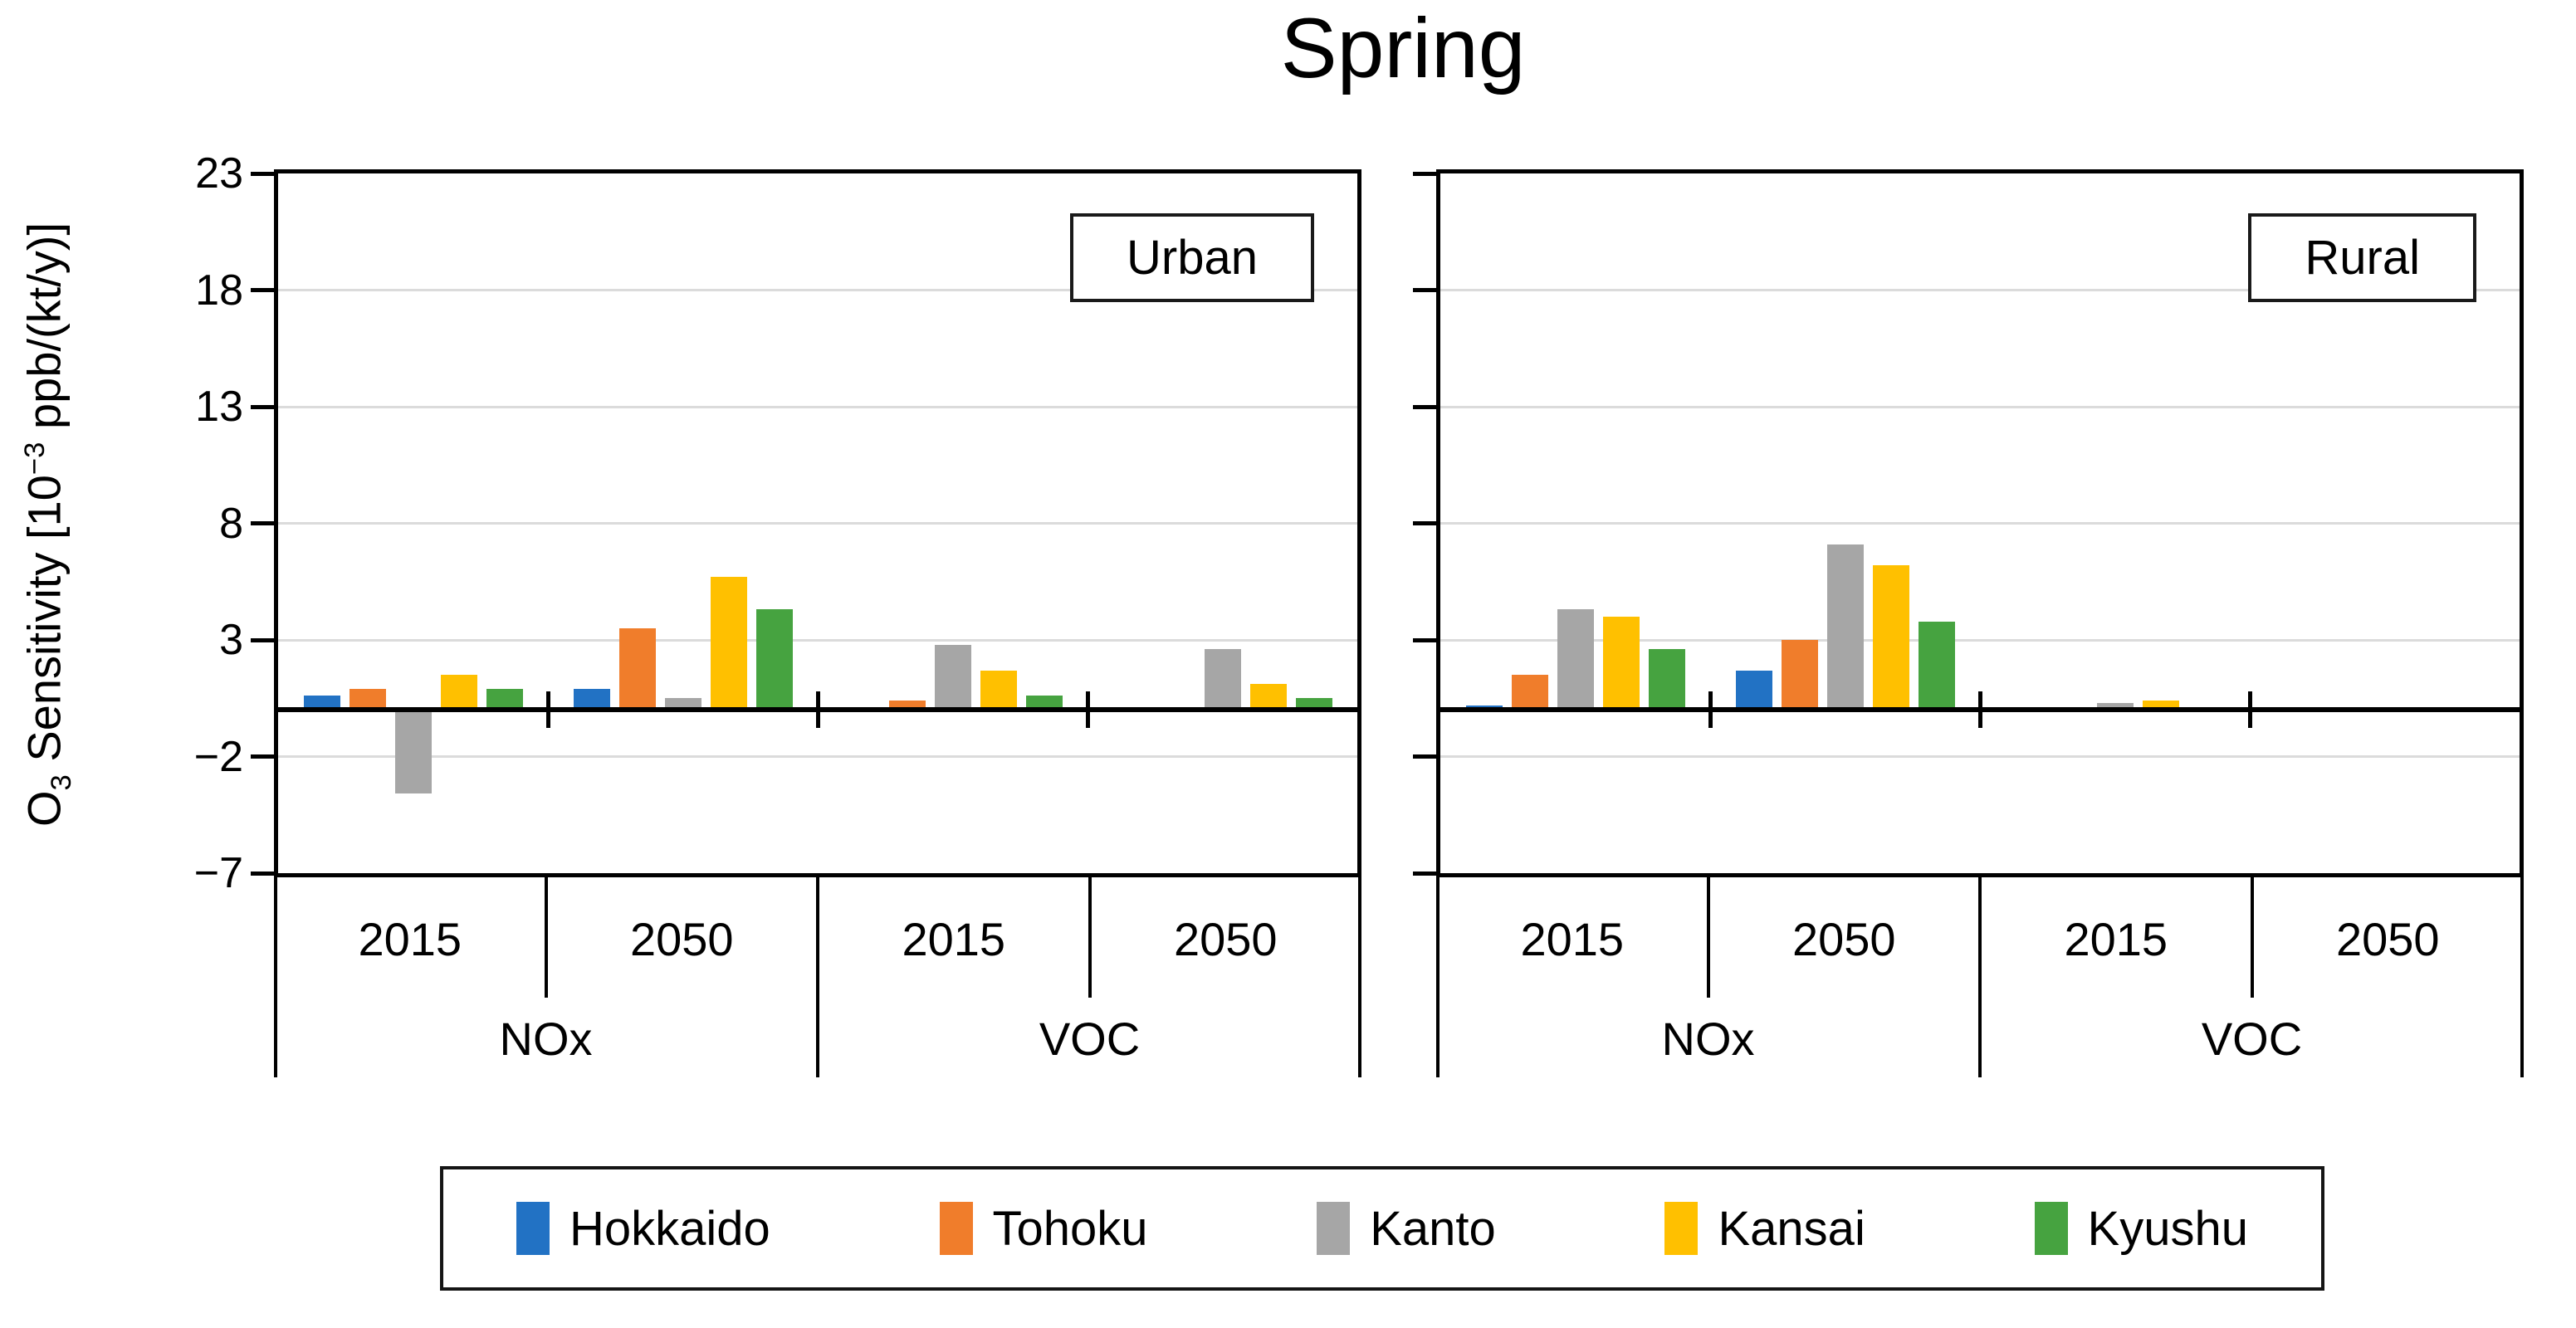  Describe the element at coordinates (1403, 48) in the screenshot. I see `chart-title: Spring` at that location.